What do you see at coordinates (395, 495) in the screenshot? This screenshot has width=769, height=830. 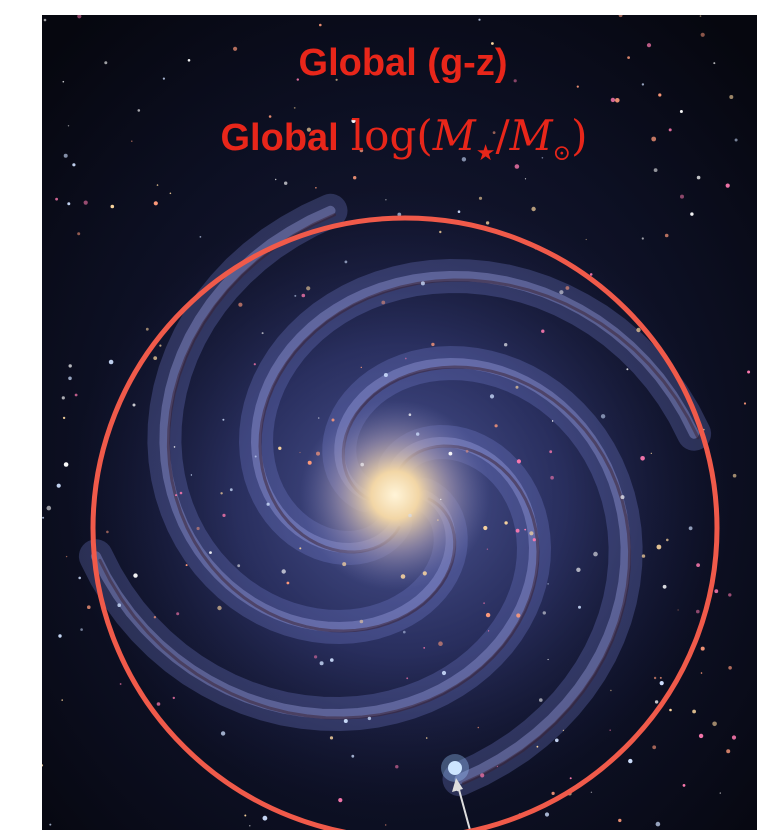 I see `galaxy-core` at bounding box center [395, 495].